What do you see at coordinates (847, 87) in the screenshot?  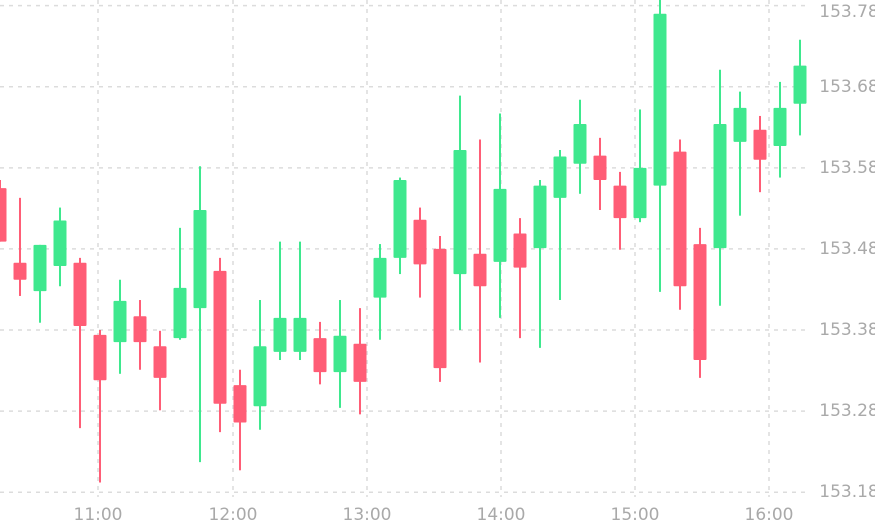 I see `y-tick-label: 153.68` at bounding box center [847, 87].